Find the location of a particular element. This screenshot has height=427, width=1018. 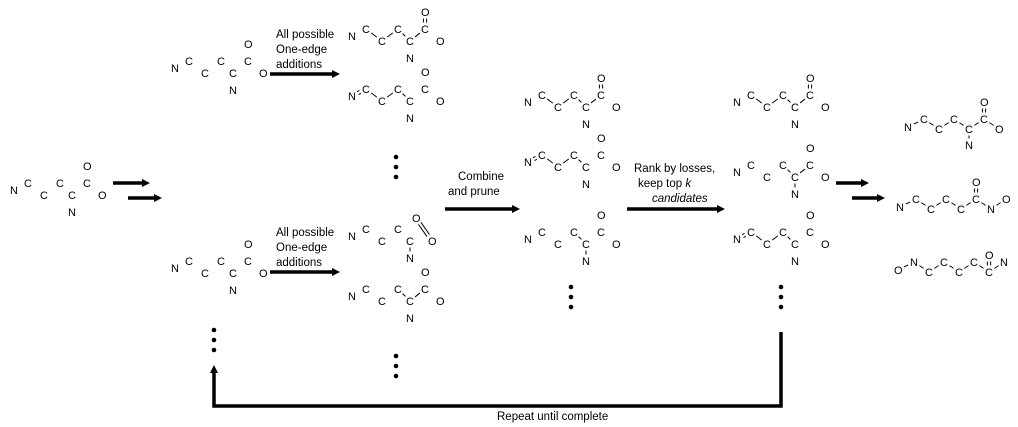

label-combine-and-prune: Combine and prune is located at coordinates (476, 184).